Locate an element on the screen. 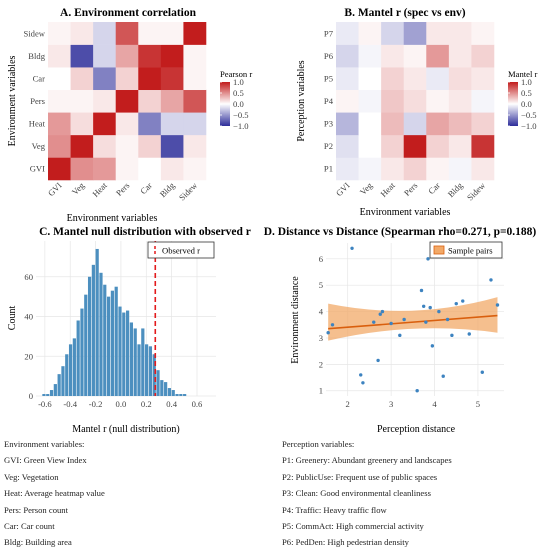 The height and width of the screenshot is (551, 550). perception-note-item: P6: PedDen: High pedestrian density is located at coordinates (345, 542).